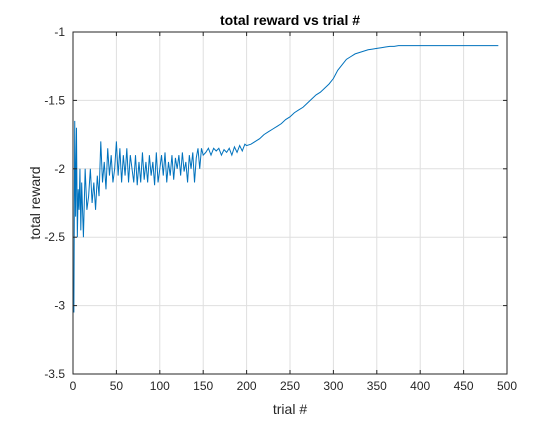 The width and height of the screenshot is (560, 425). I want to click on x-tick-label: 0, so click(73, 386).